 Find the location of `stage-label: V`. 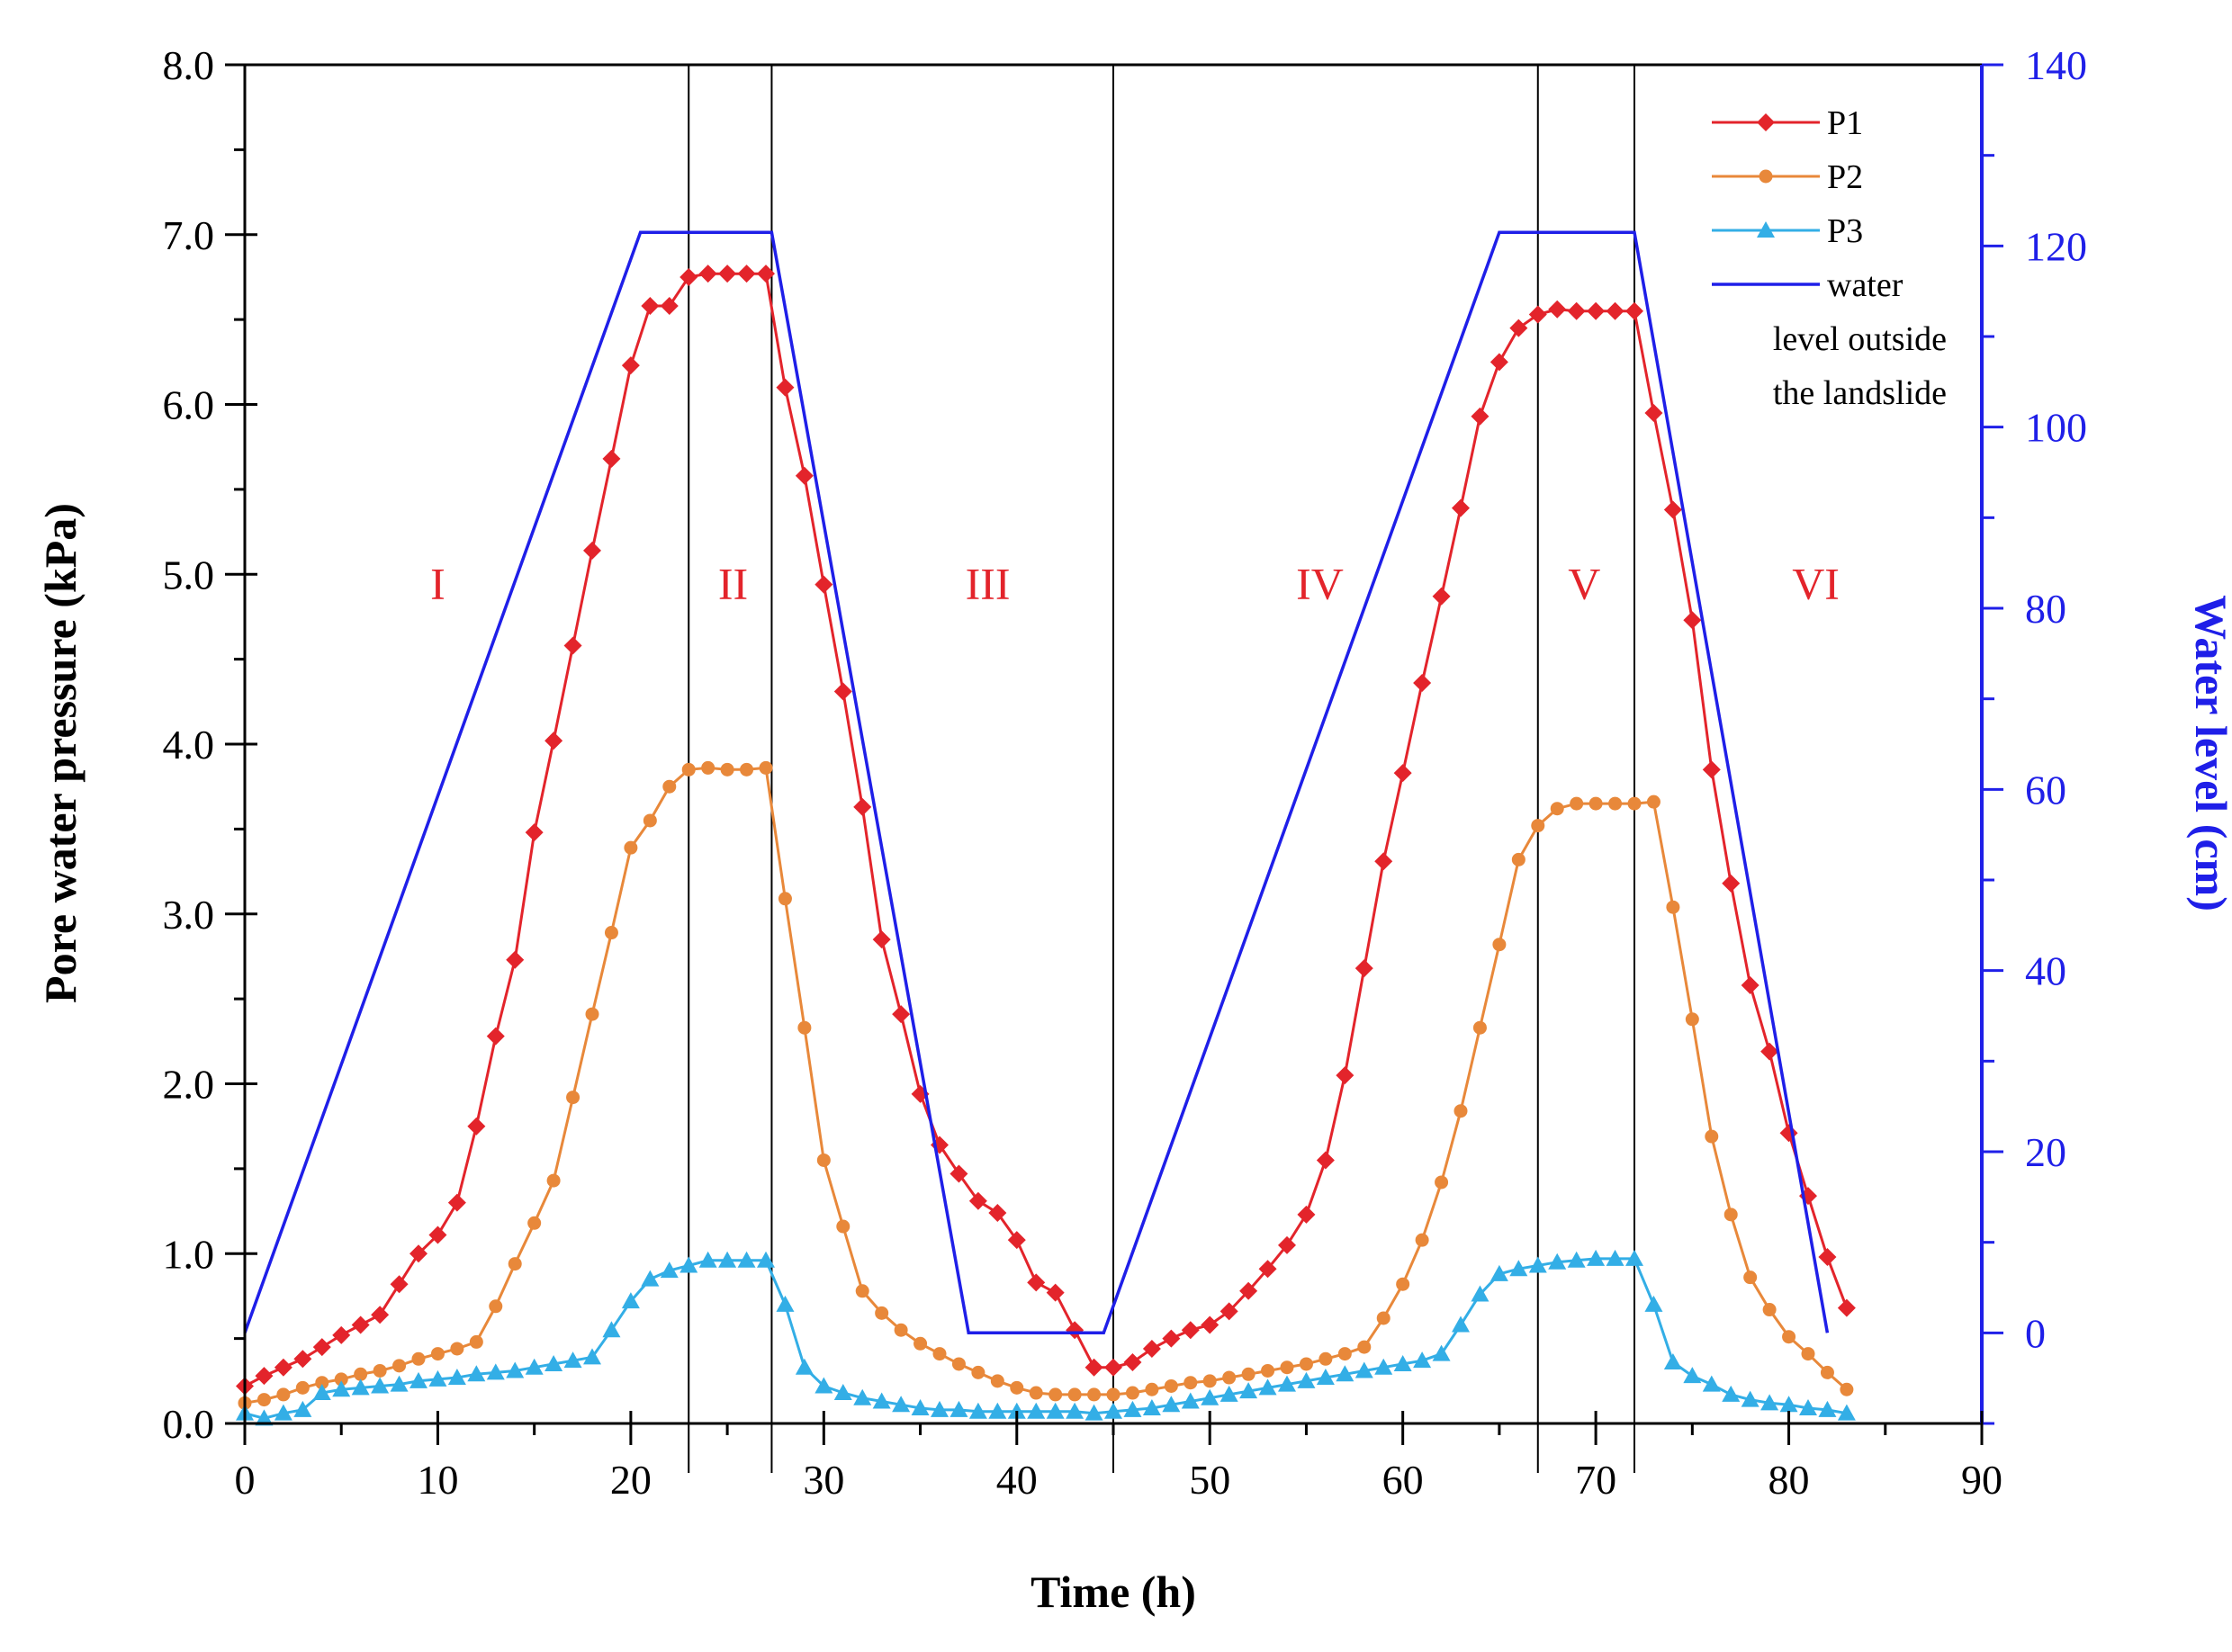

stage-label: V is located at coordinates (1584, 584).